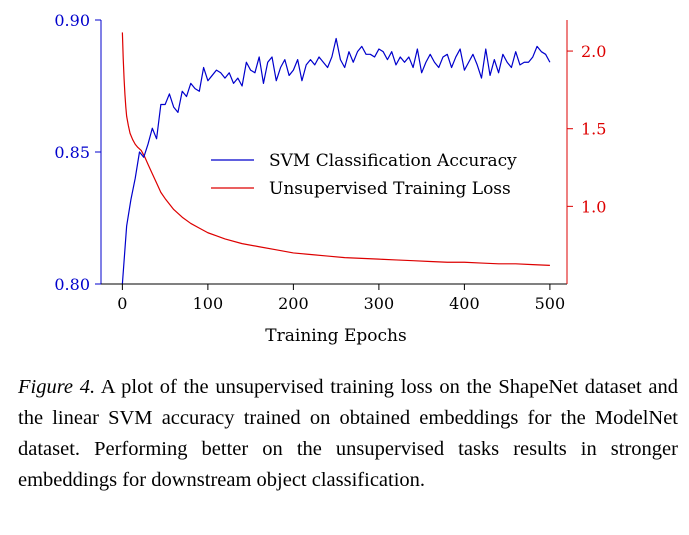  What do you see at coordinates (379, 303) in the screenshot?
I see `x-tick-label: 300` at bounding box center [379, 303].